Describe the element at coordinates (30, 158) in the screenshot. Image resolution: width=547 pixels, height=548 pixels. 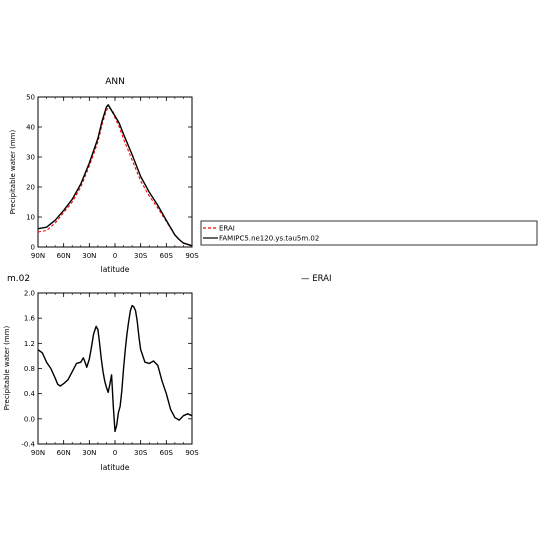
I see `top-y-tick-label: 30` at that location.